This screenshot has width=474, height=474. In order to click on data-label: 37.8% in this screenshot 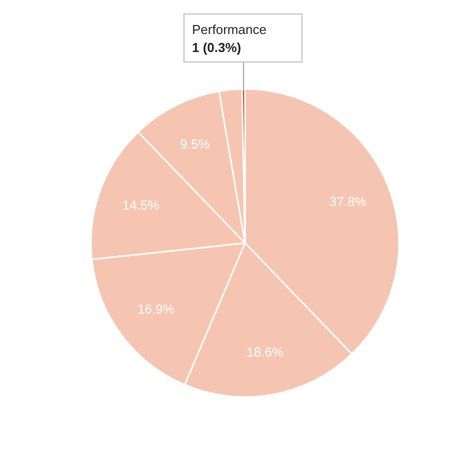, I will do `click(348, 202)`.